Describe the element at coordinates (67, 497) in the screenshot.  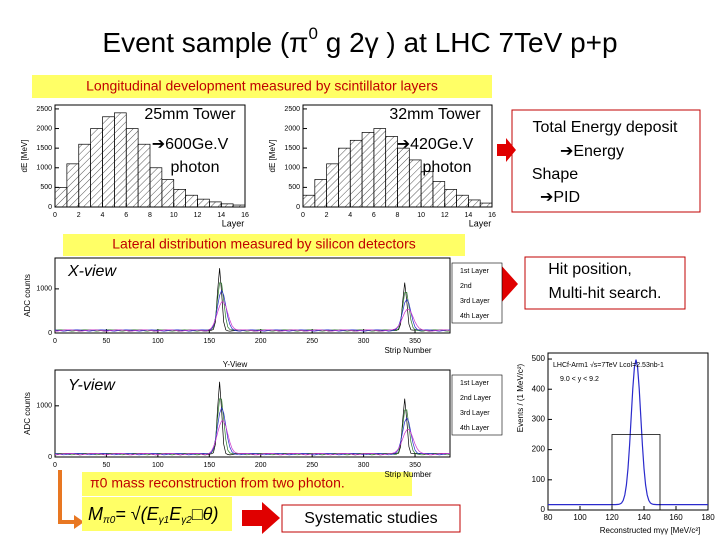
I see `connector` at that location.